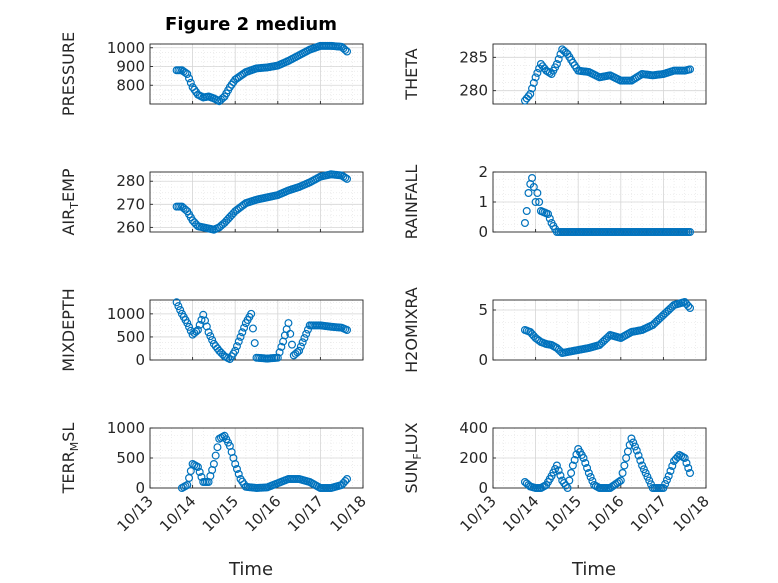 This screenshot has height=583, width=778. Describe the element at coordinates (413, 457) in the screenshot. I see `y-axis-label: SUNFLUX` at that location.